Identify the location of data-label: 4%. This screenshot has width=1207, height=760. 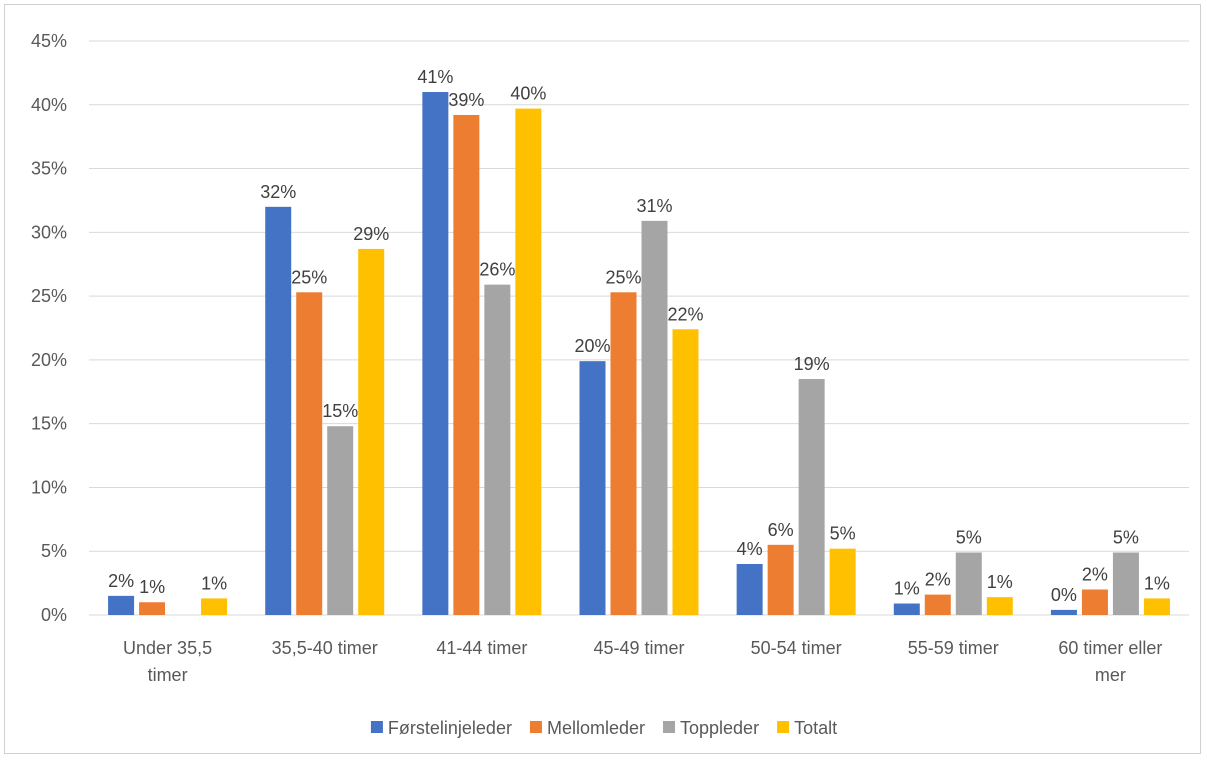
(750, 549).